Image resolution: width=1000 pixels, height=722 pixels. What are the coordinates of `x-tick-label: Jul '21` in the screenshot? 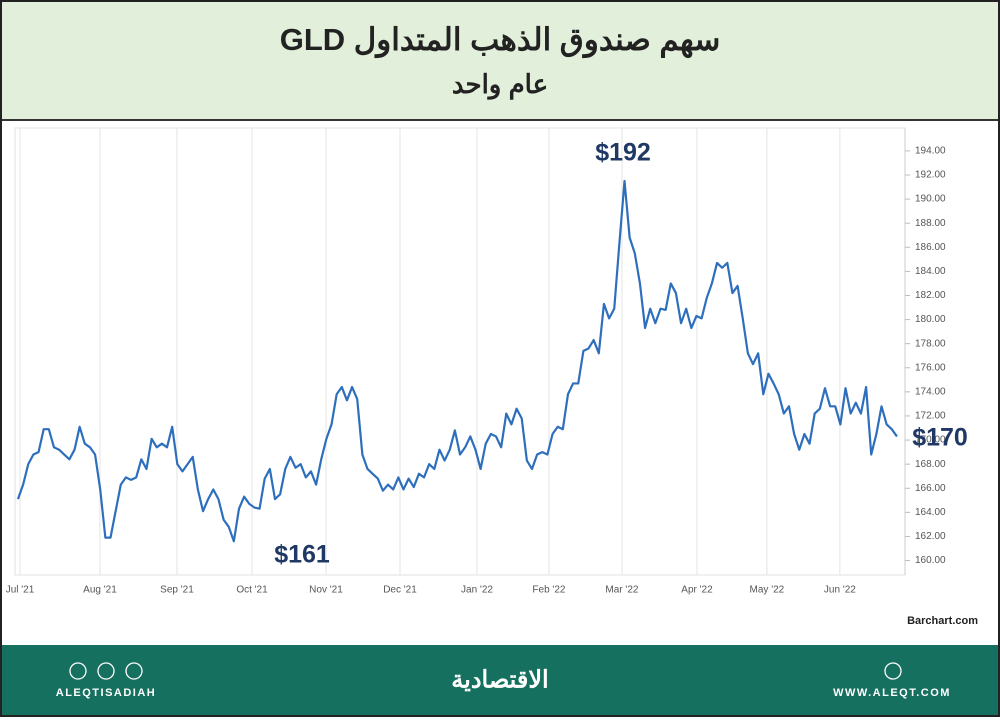 It's located at (20, 590).